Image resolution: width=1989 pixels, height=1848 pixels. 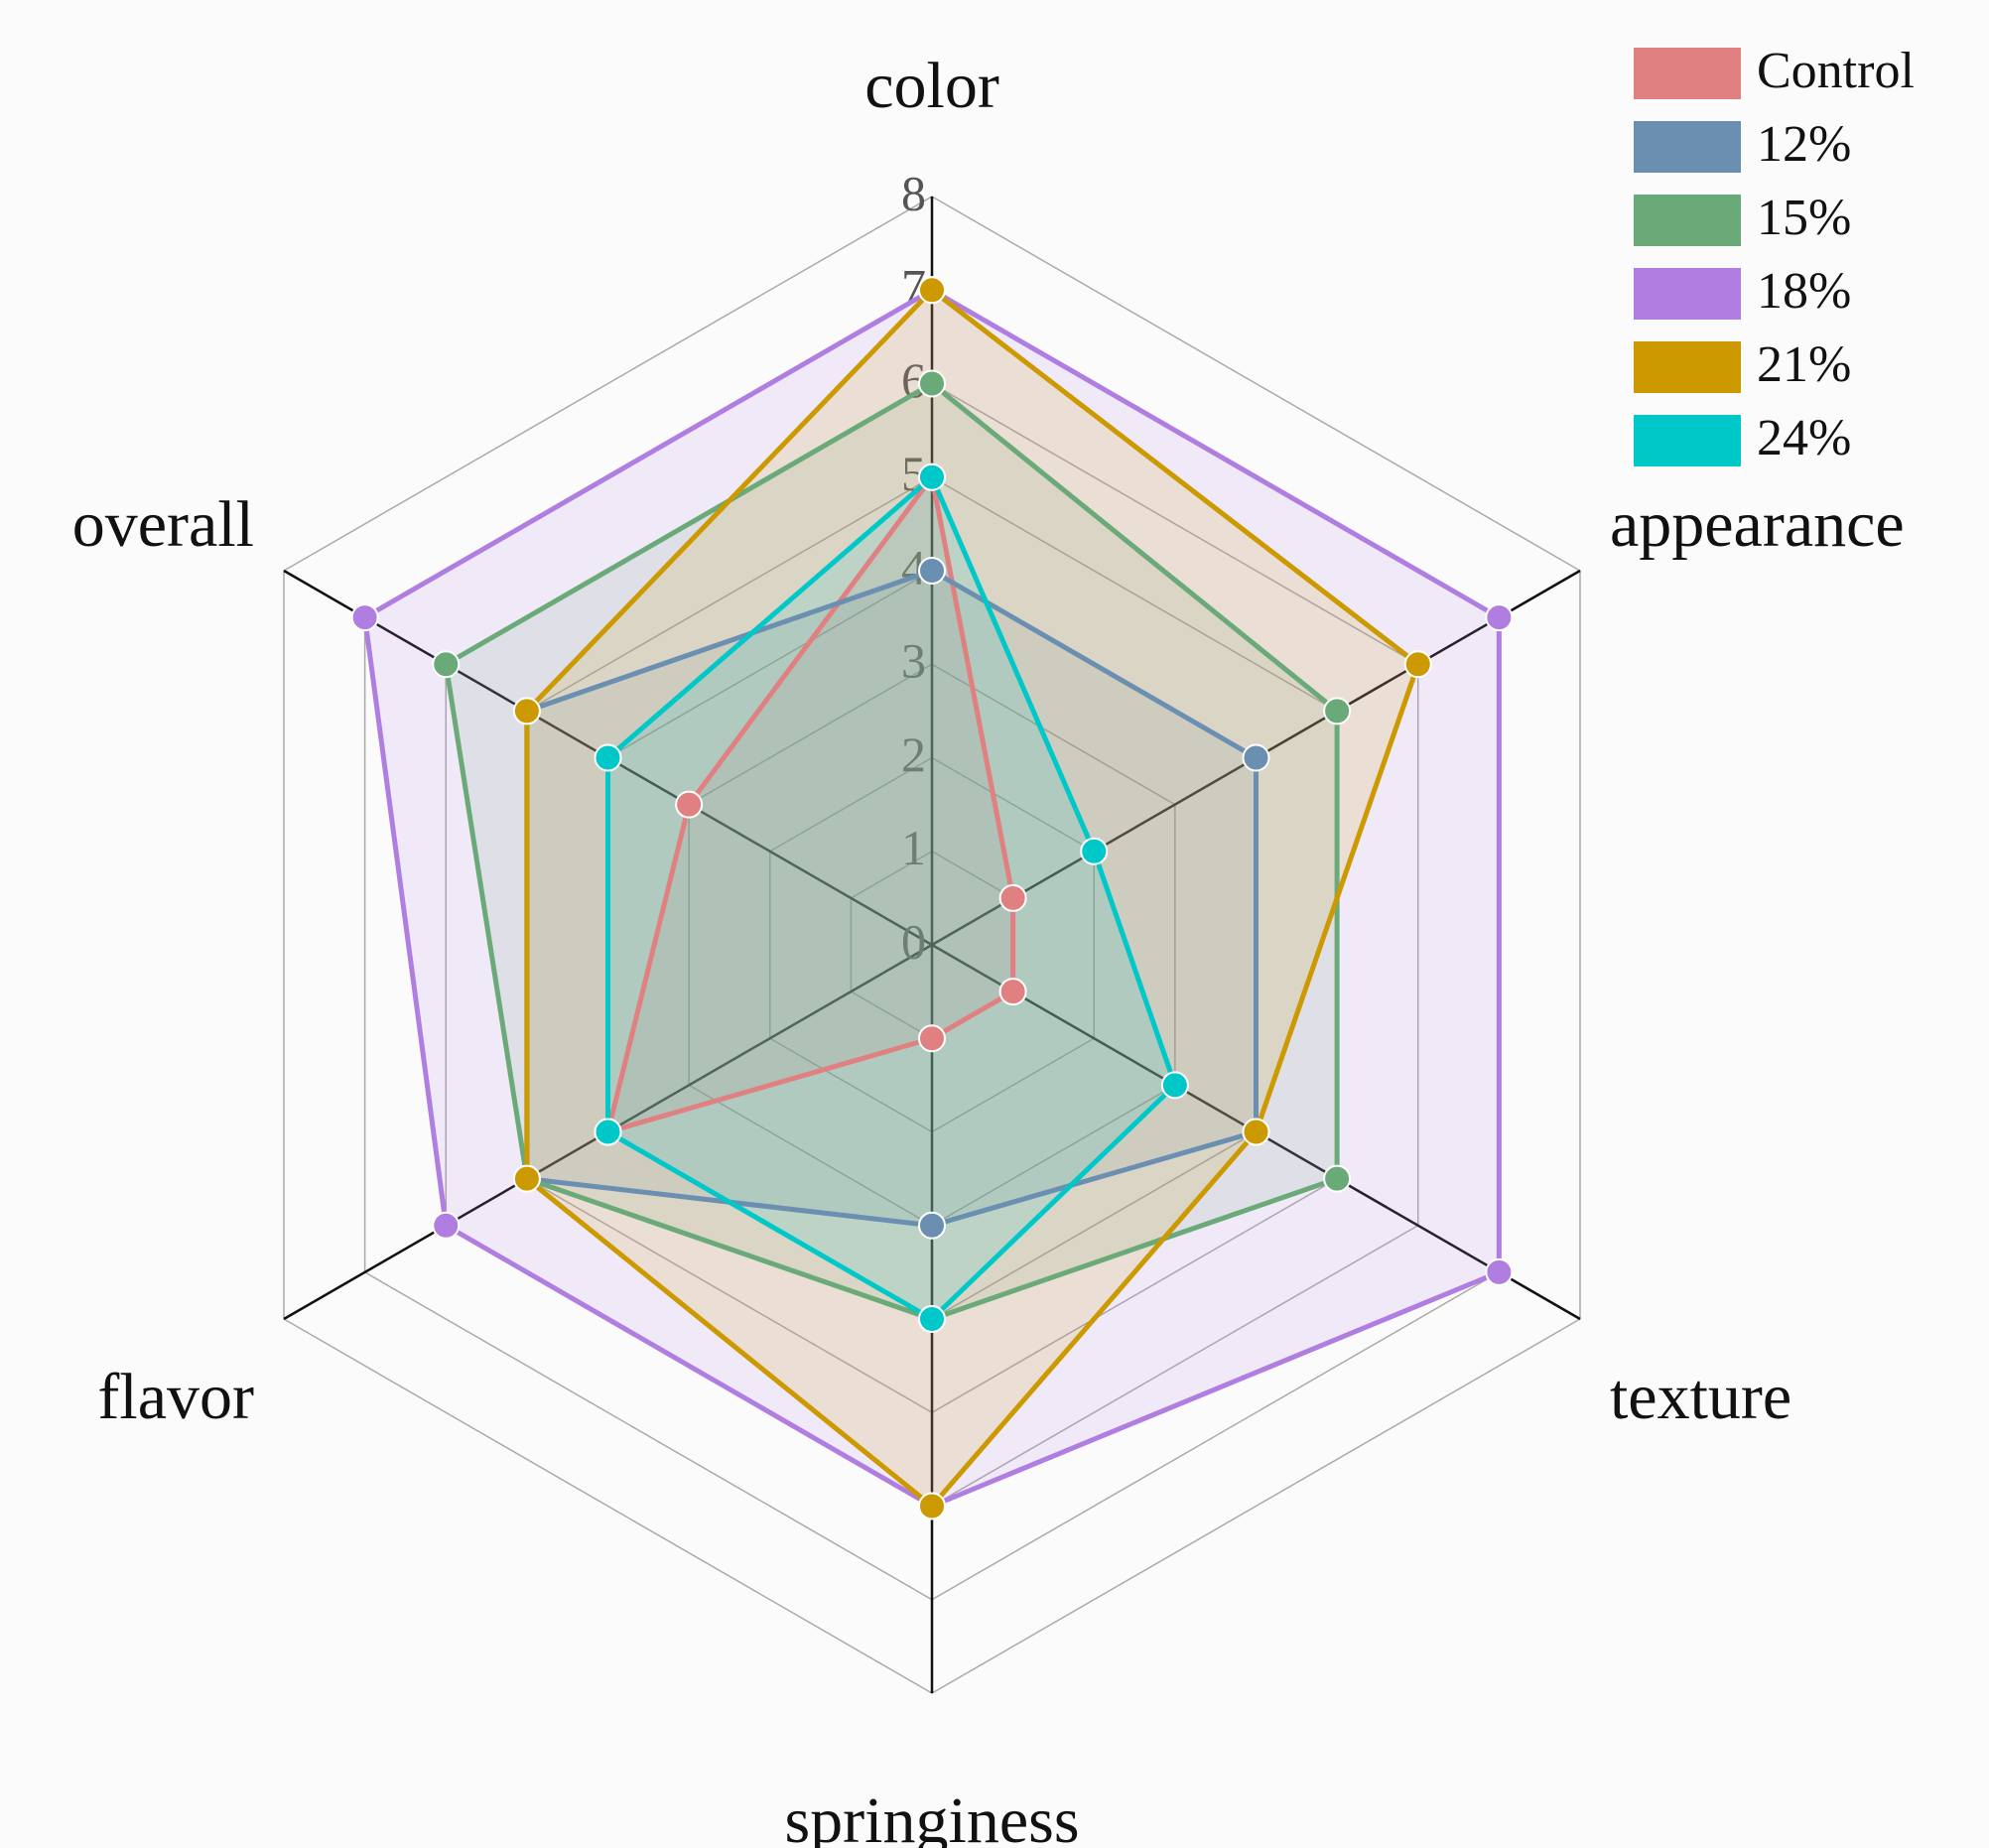 I want to click on category-label: overall, so click(x=163, y=524).